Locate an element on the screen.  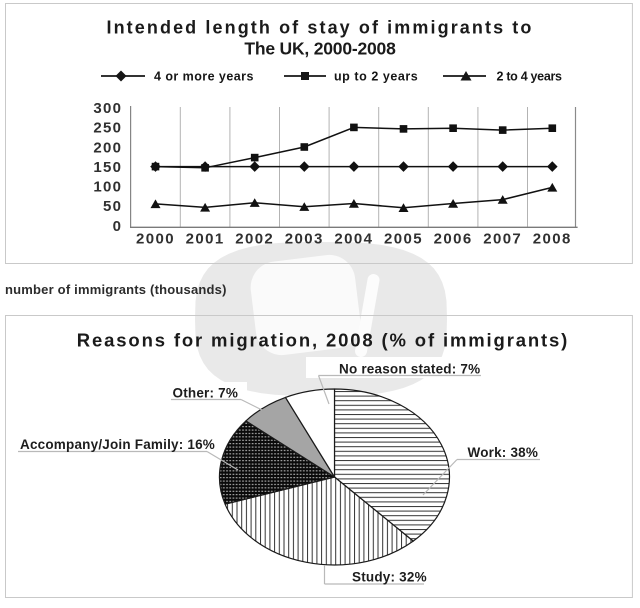
svg-text: 2001 is located at coordinates (205, 239).